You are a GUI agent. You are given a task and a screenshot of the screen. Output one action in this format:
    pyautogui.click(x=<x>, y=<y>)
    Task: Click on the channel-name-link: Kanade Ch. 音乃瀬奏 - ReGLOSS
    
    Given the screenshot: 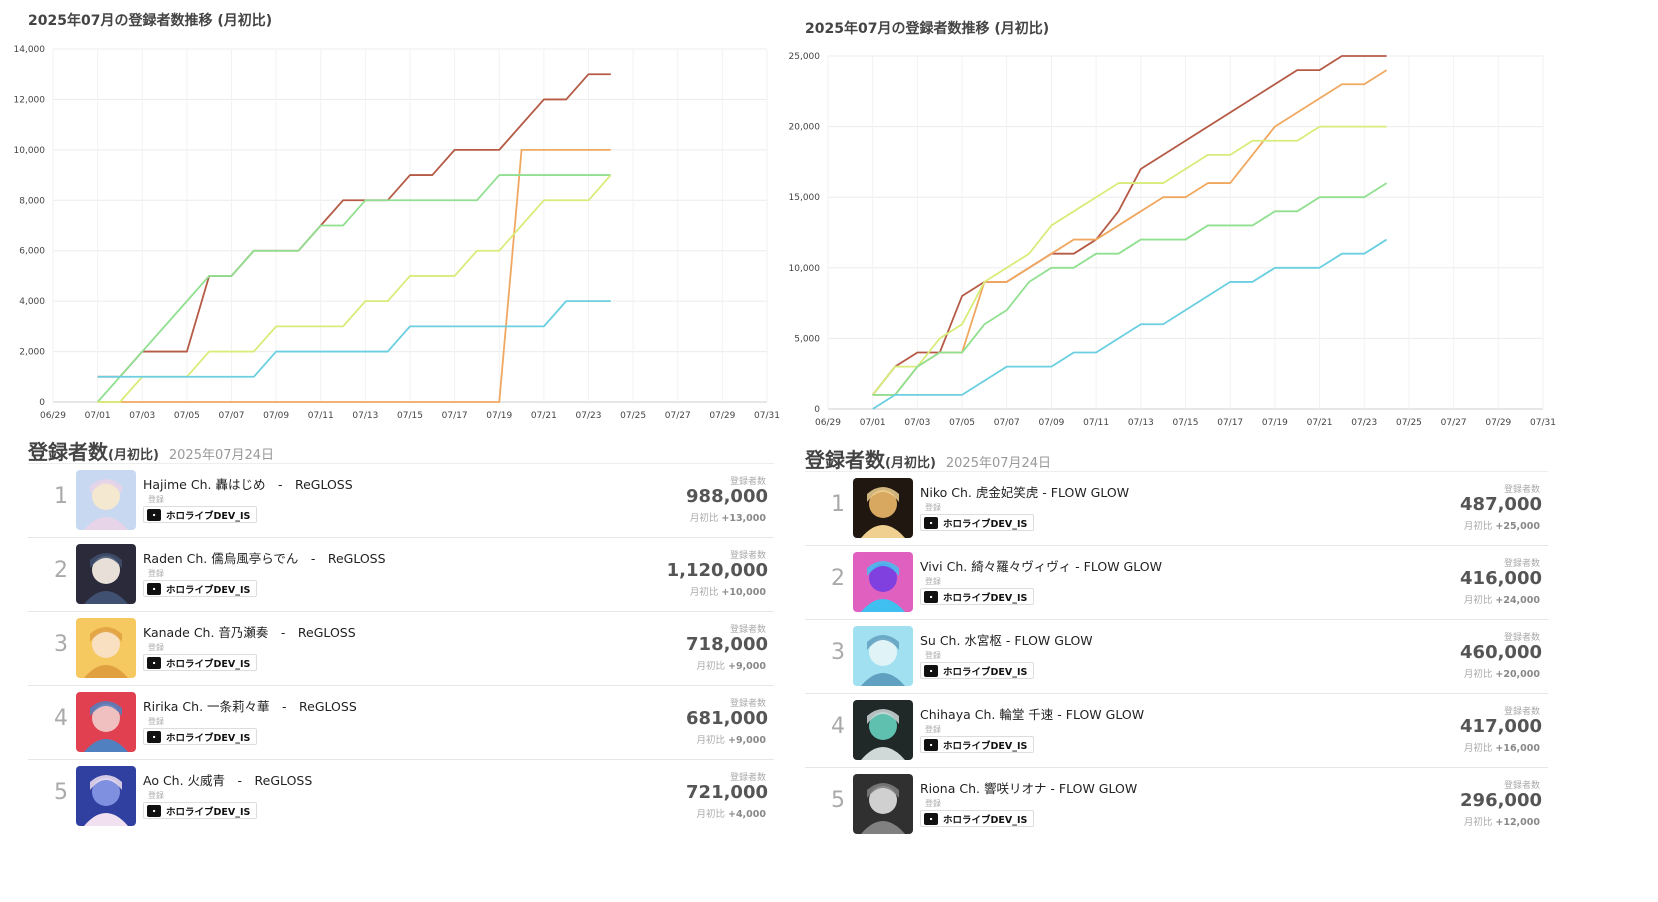 What is the action you would take?
    pyautogui.click(x=249, y=632)
    